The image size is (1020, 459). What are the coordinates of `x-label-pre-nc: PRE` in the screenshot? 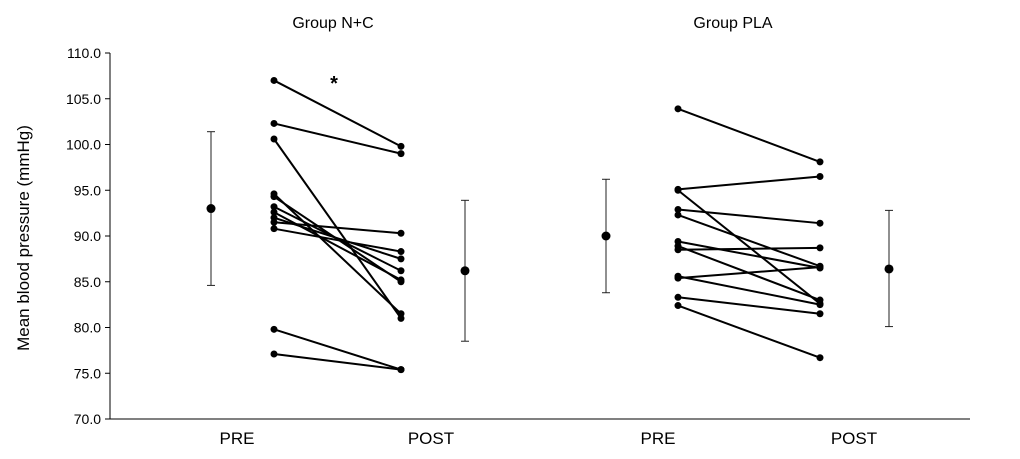 It's located at (237, 438).